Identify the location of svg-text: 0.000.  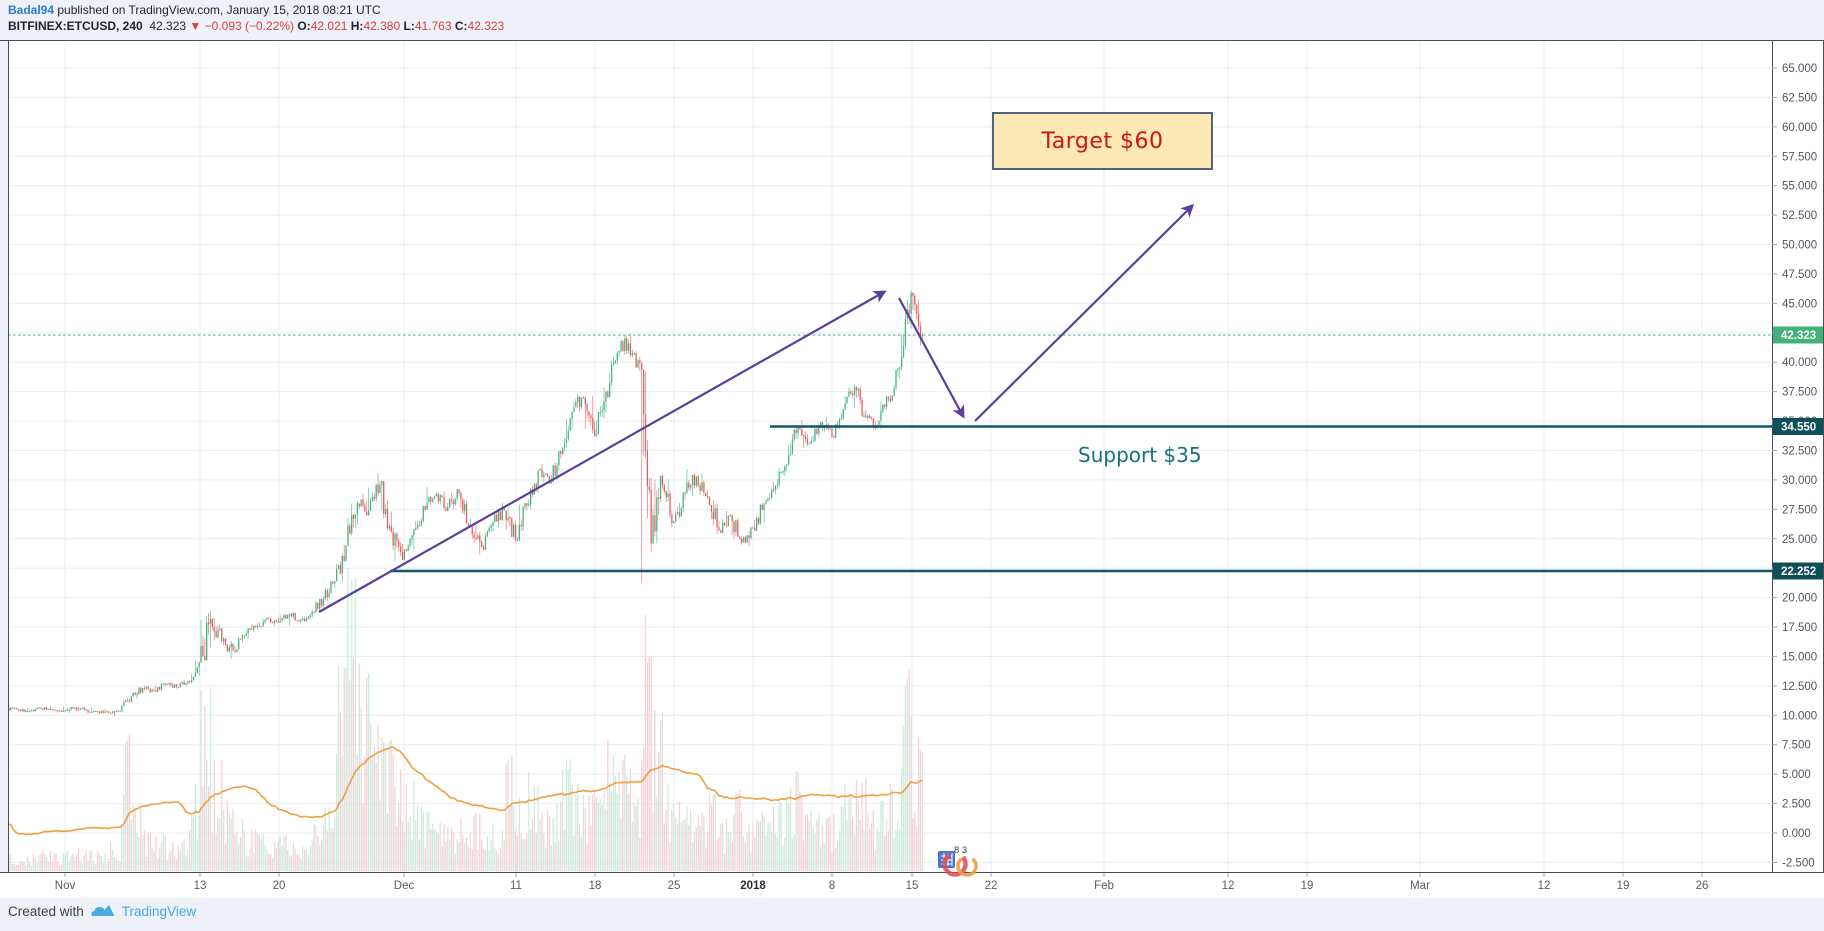
(1796, 834).